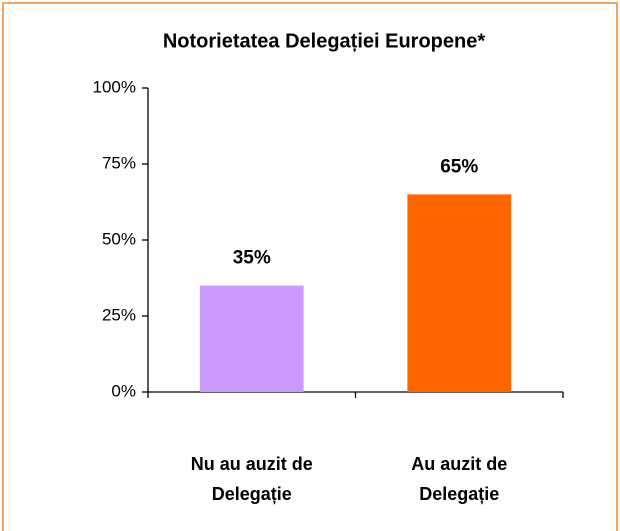 This screenshot has height=531, width=620. What do you see at coordinates (123, 390) in the screenshot?
I see `y-tick-label: 0%` at bounding box center [123, 390].